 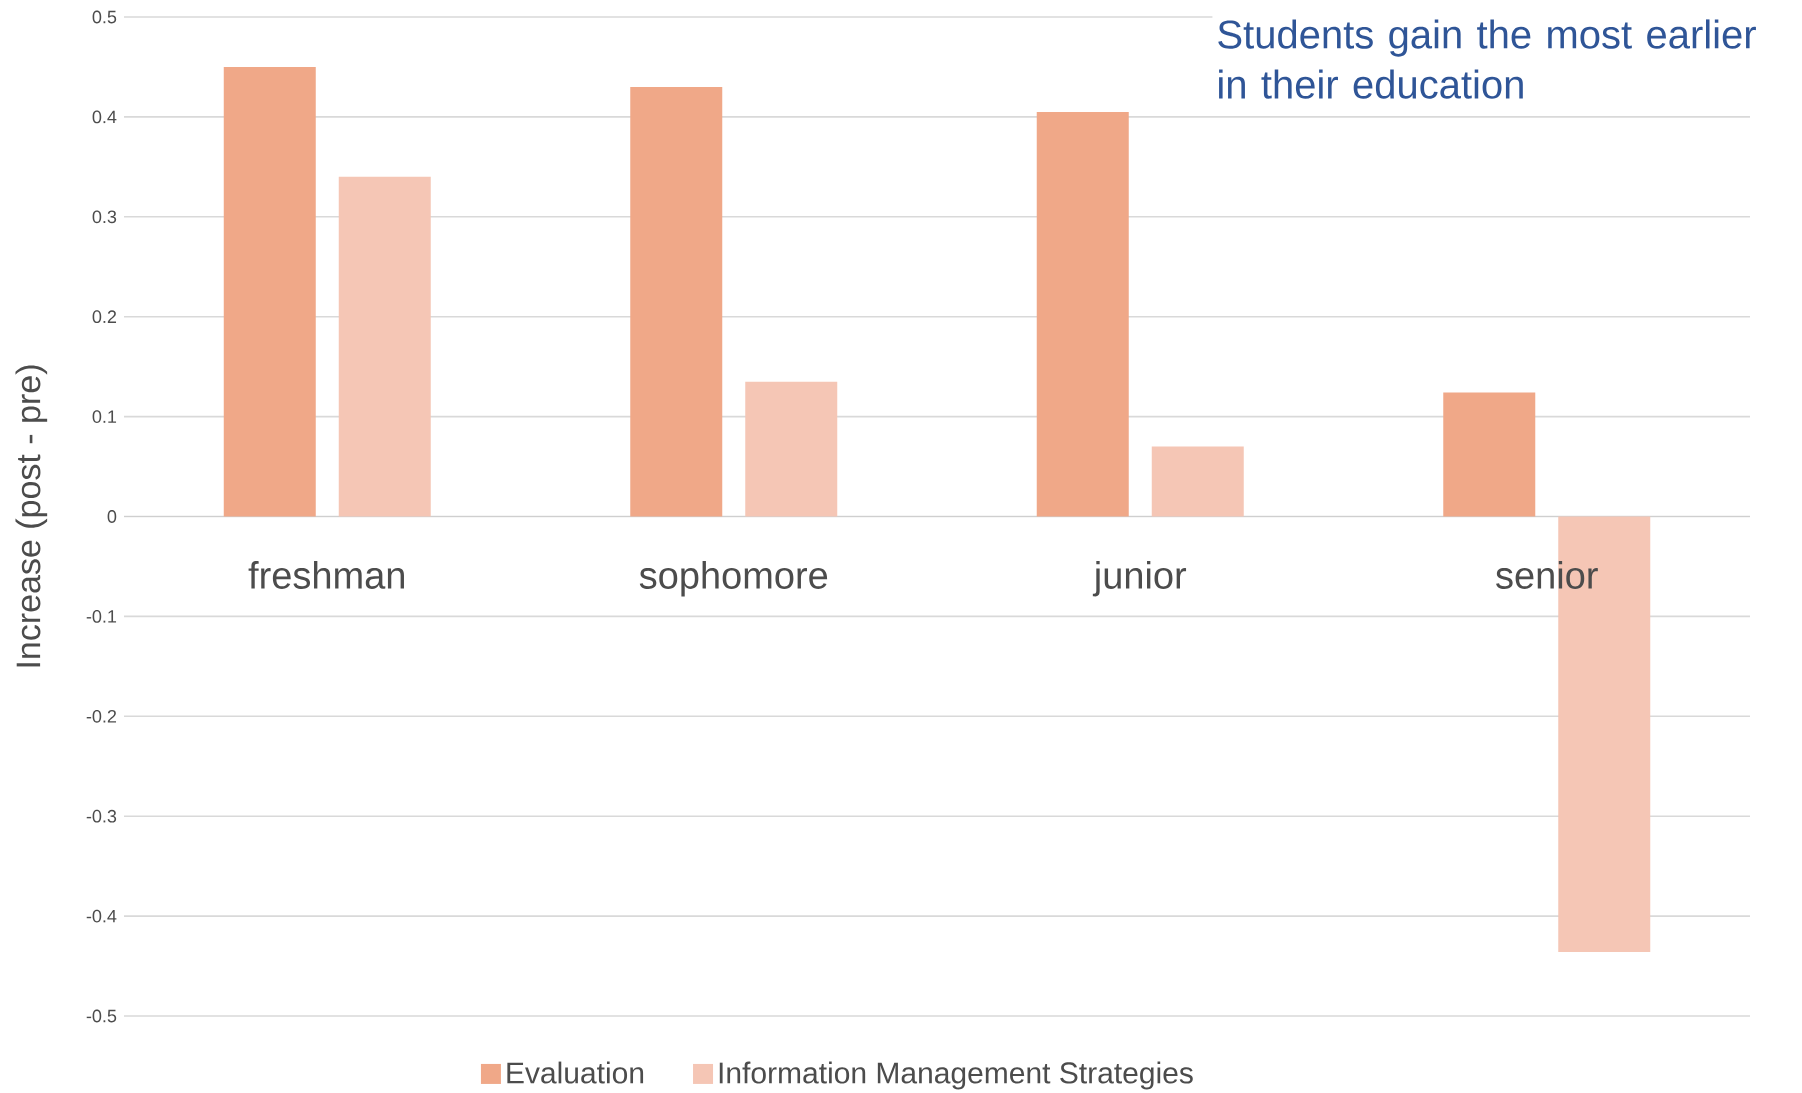 What do you see at coordinates (956, 1075) in the screenshot?
I see `legend-label: Information Management Strategies` at bounding box center [956, 1075].